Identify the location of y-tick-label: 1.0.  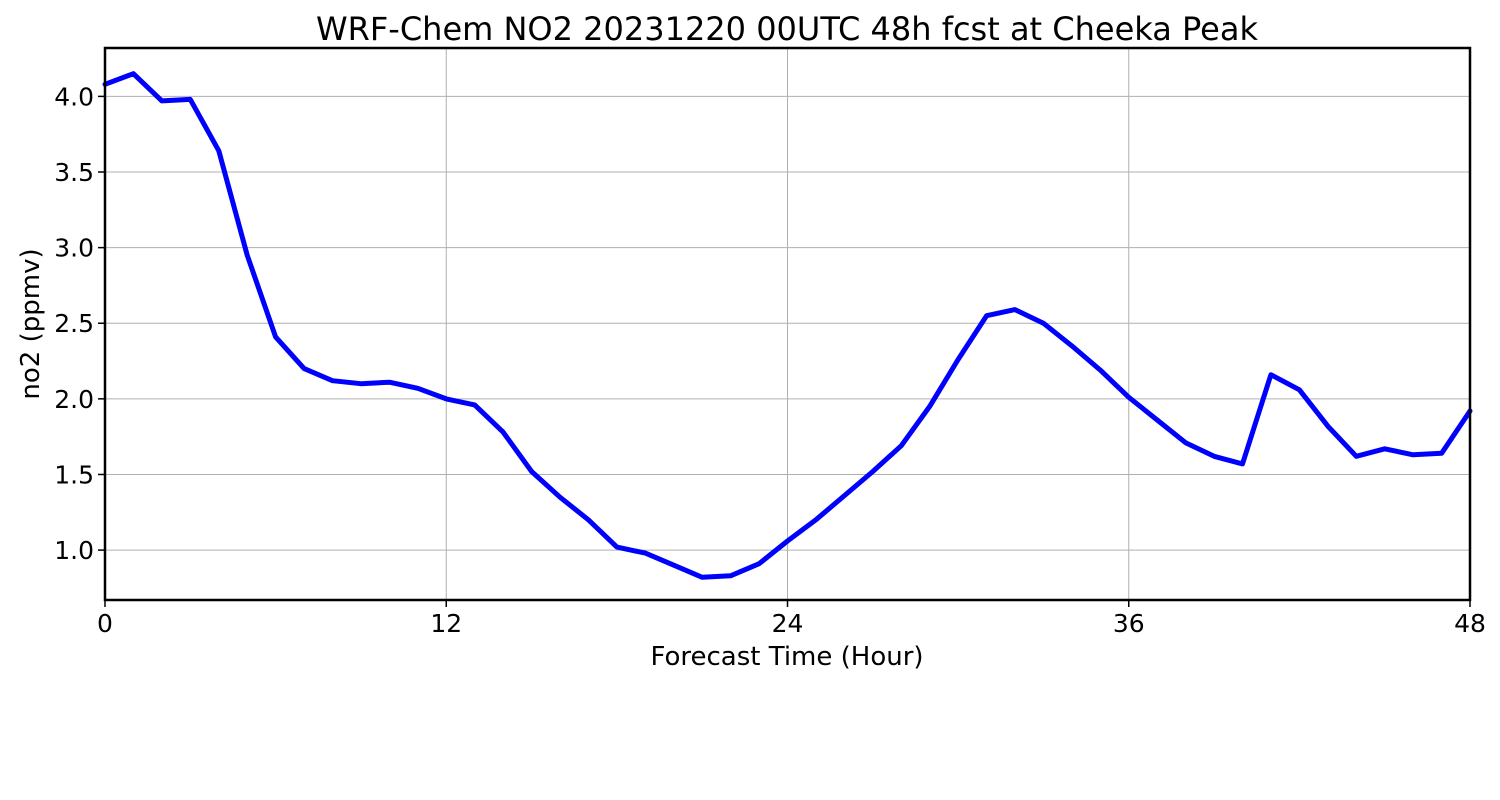
(74, 550).